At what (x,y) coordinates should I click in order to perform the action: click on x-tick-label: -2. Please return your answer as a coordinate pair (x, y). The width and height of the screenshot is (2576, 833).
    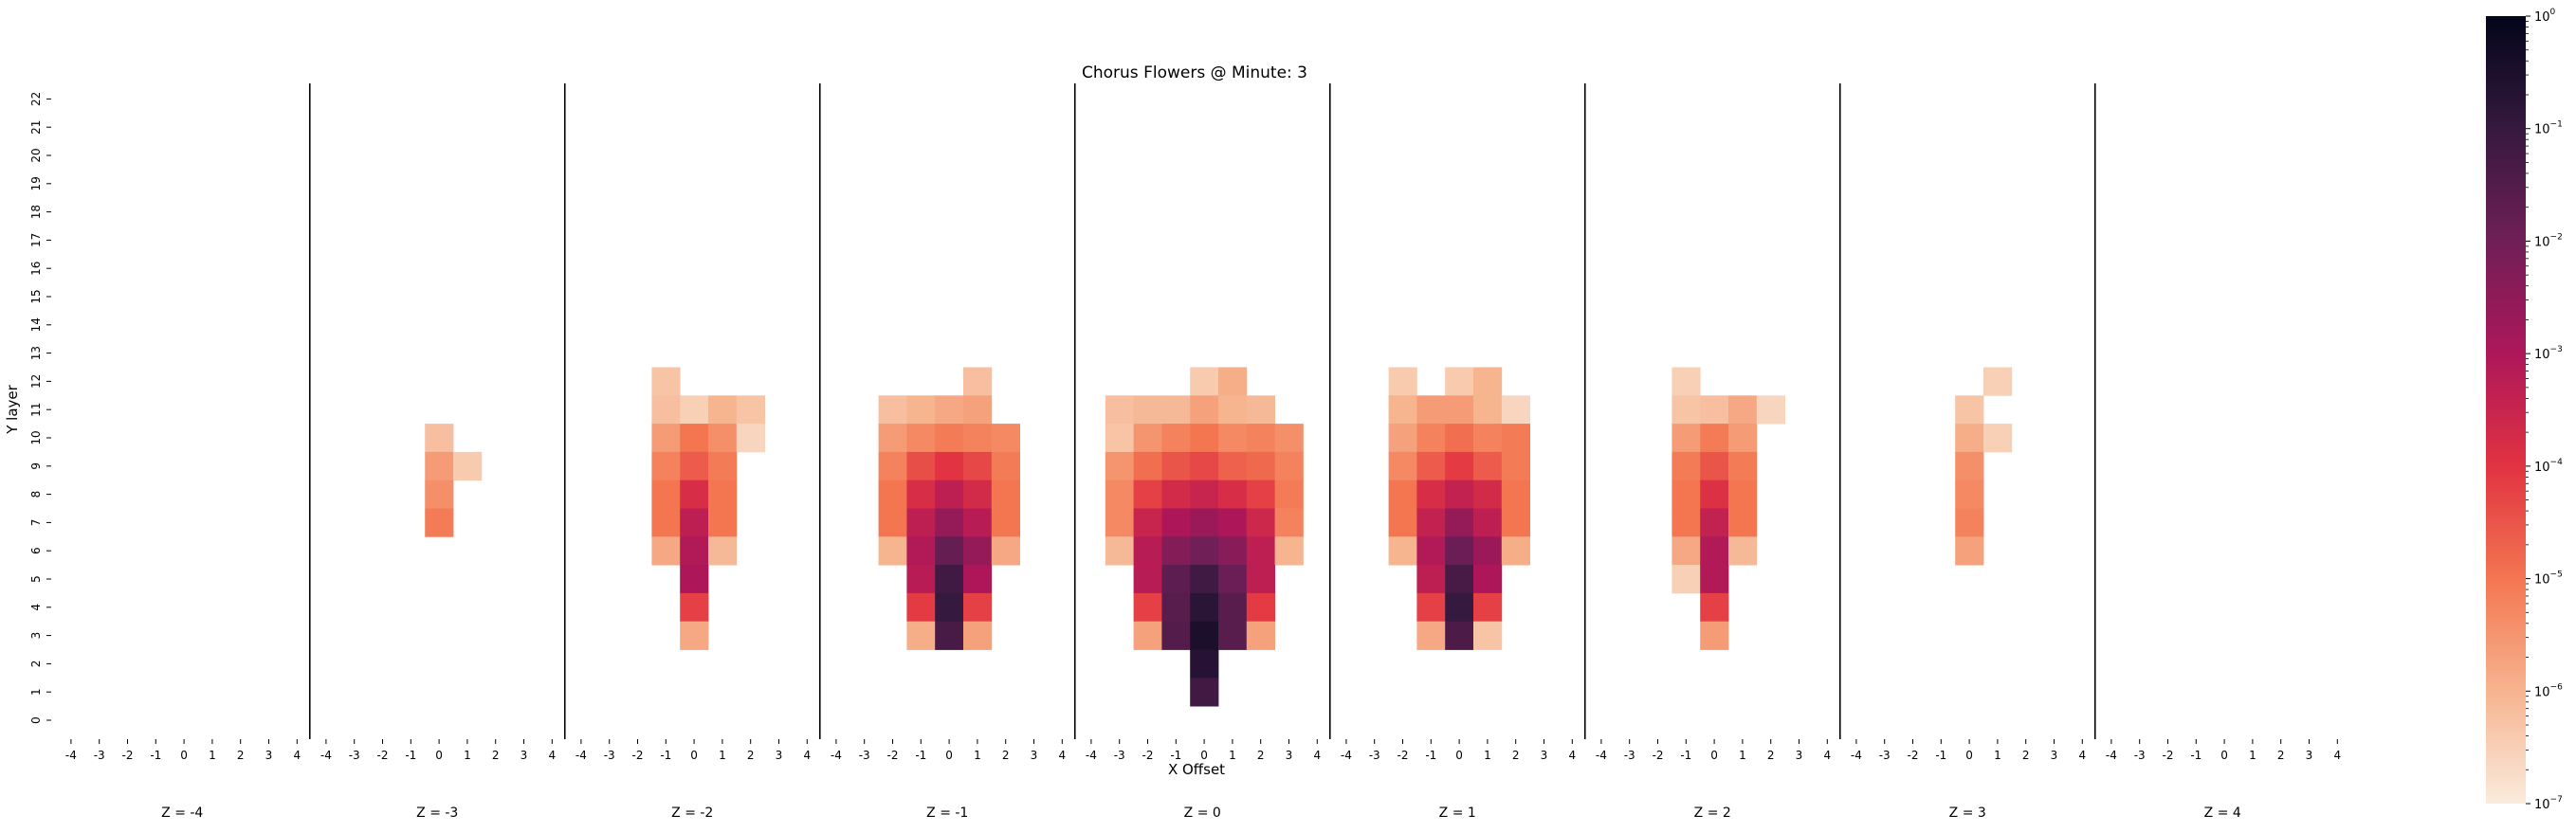
    Looking at the image, I should click on (2168, 755).